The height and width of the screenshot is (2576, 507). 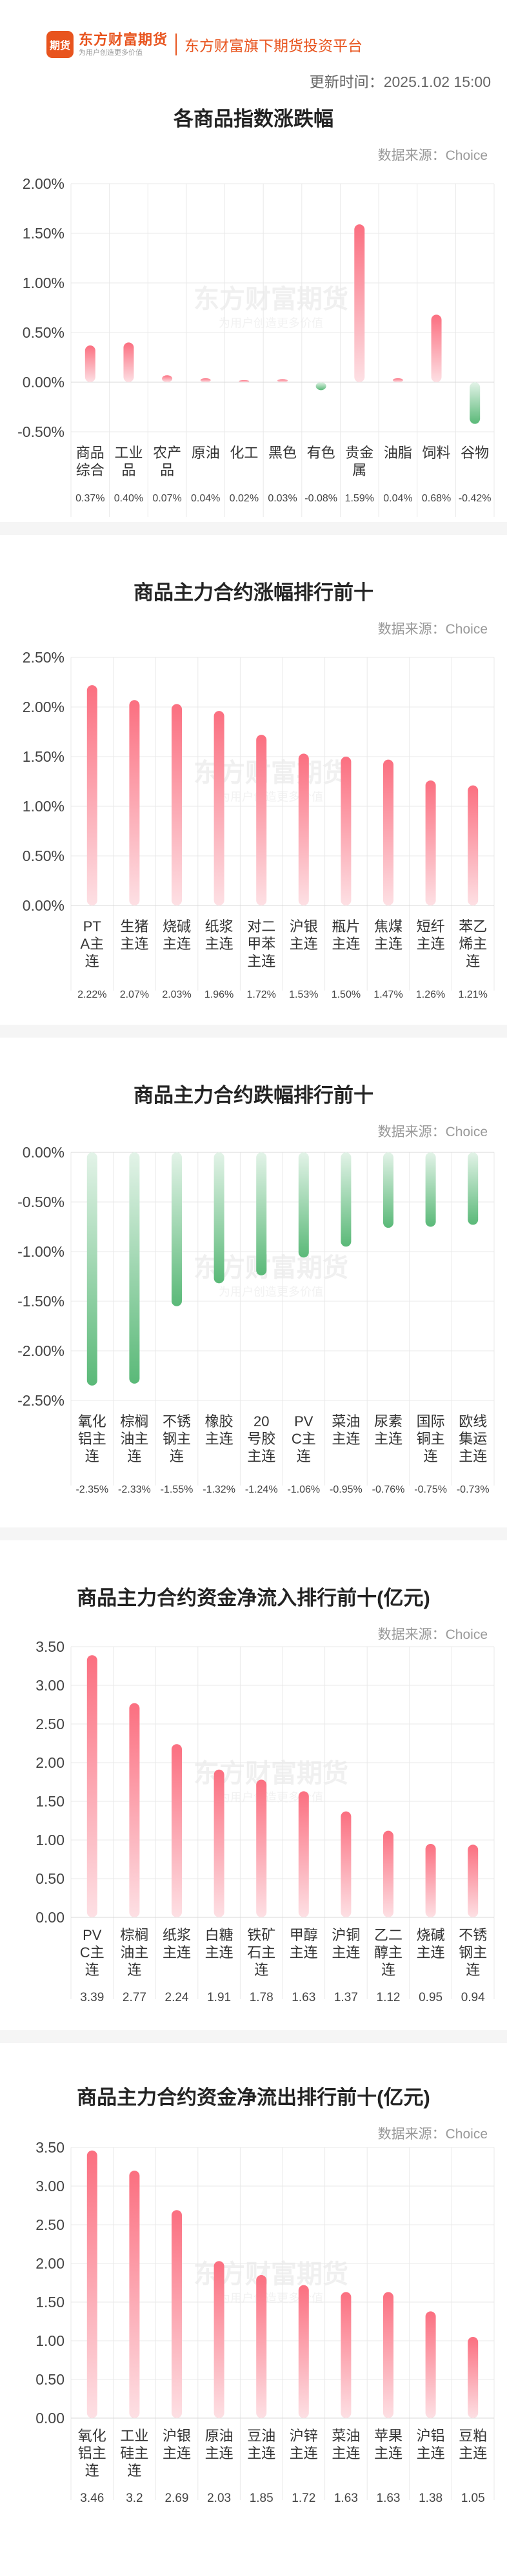 I want to click on data-label: -1.55%, so click(x=177, y=1489).